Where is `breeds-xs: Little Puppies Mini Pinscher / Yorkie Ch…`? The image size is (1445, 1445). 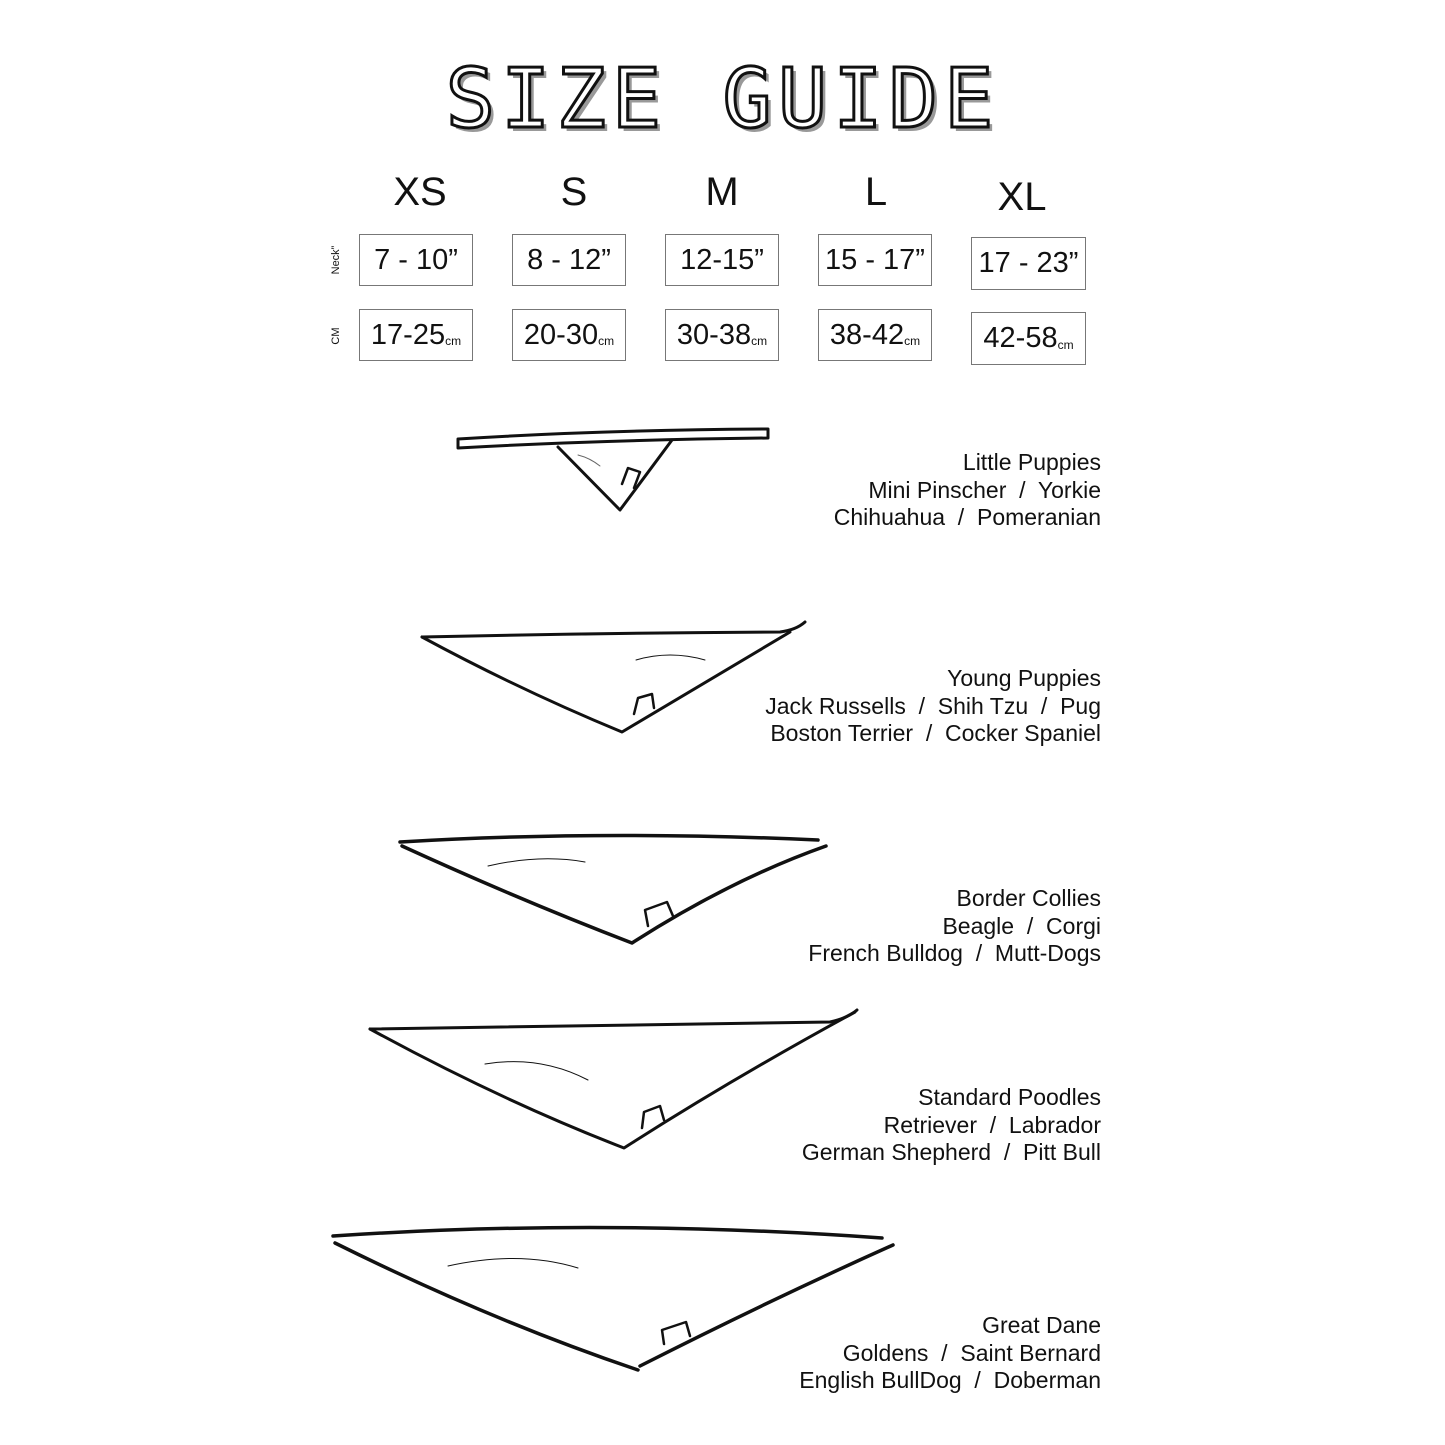
breeds-xs: Little Puppies Mini Pinscher / Yorkie Ch… is located at coordinates (967, 490).